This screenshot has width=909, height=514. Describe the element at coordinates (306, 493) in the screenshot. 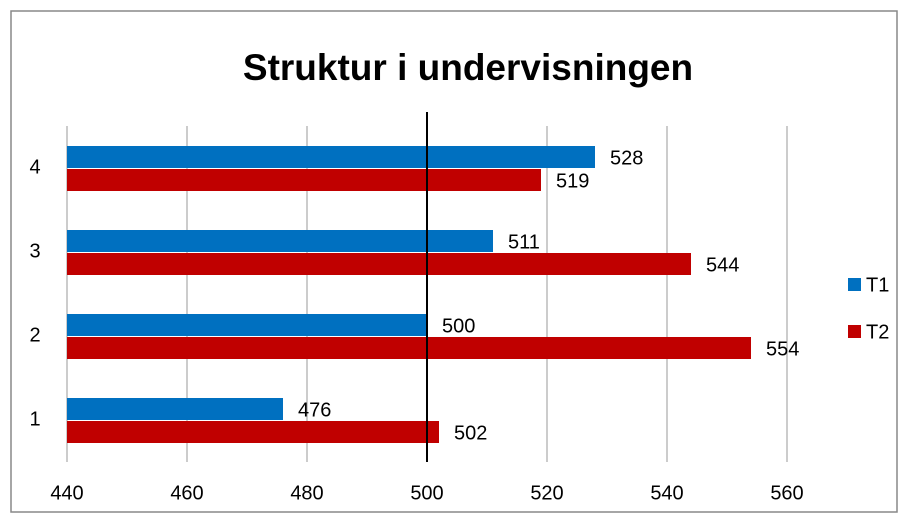

I see `x-tick-label: 480` at that location.